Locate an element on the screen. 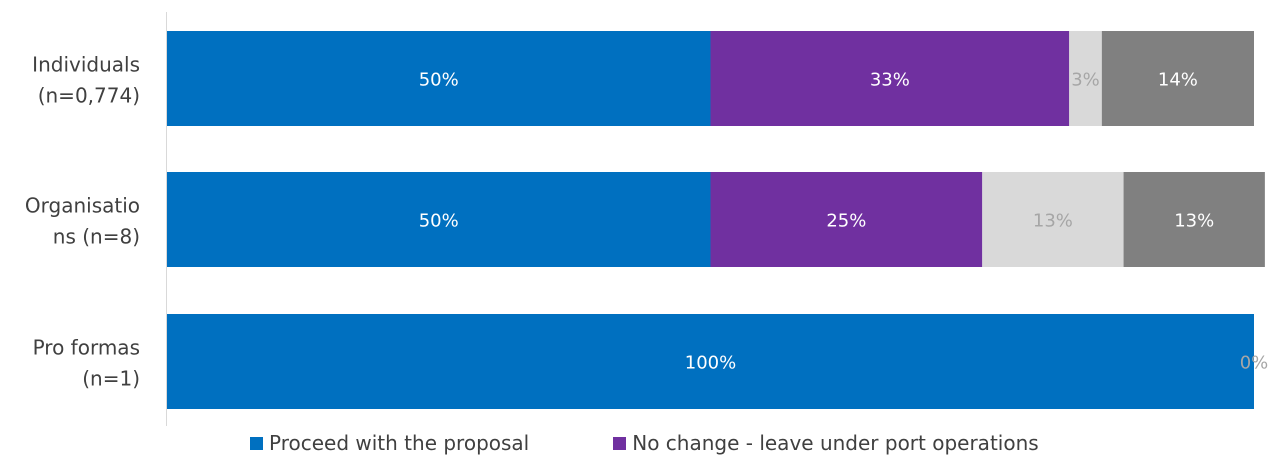  legend-swatch-proceed is located at coordinates (256, 443).